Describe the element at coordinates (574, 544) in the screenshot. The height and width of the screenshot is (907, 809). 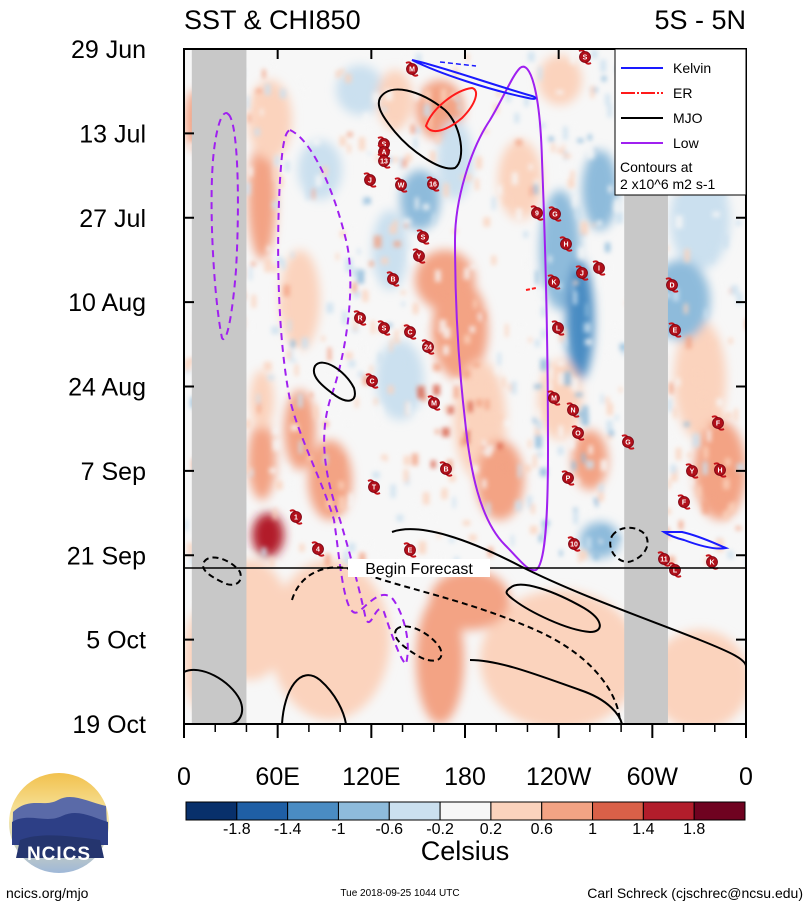
I see `storm-marker-icon: 10` at that location.